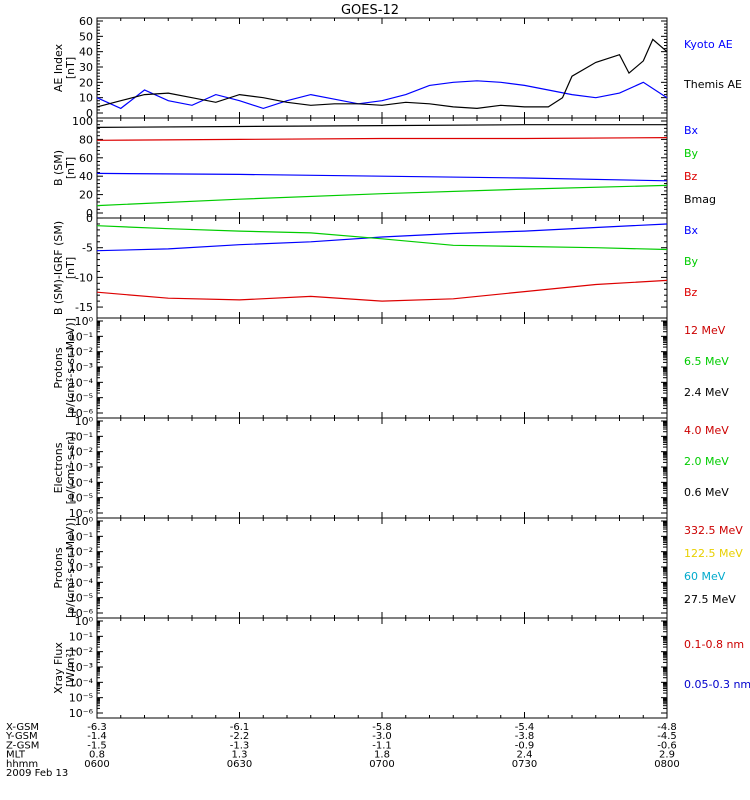 The width and height of the screenshot is (750, 800). I want to click on series-line-bx, so click(382, 177).